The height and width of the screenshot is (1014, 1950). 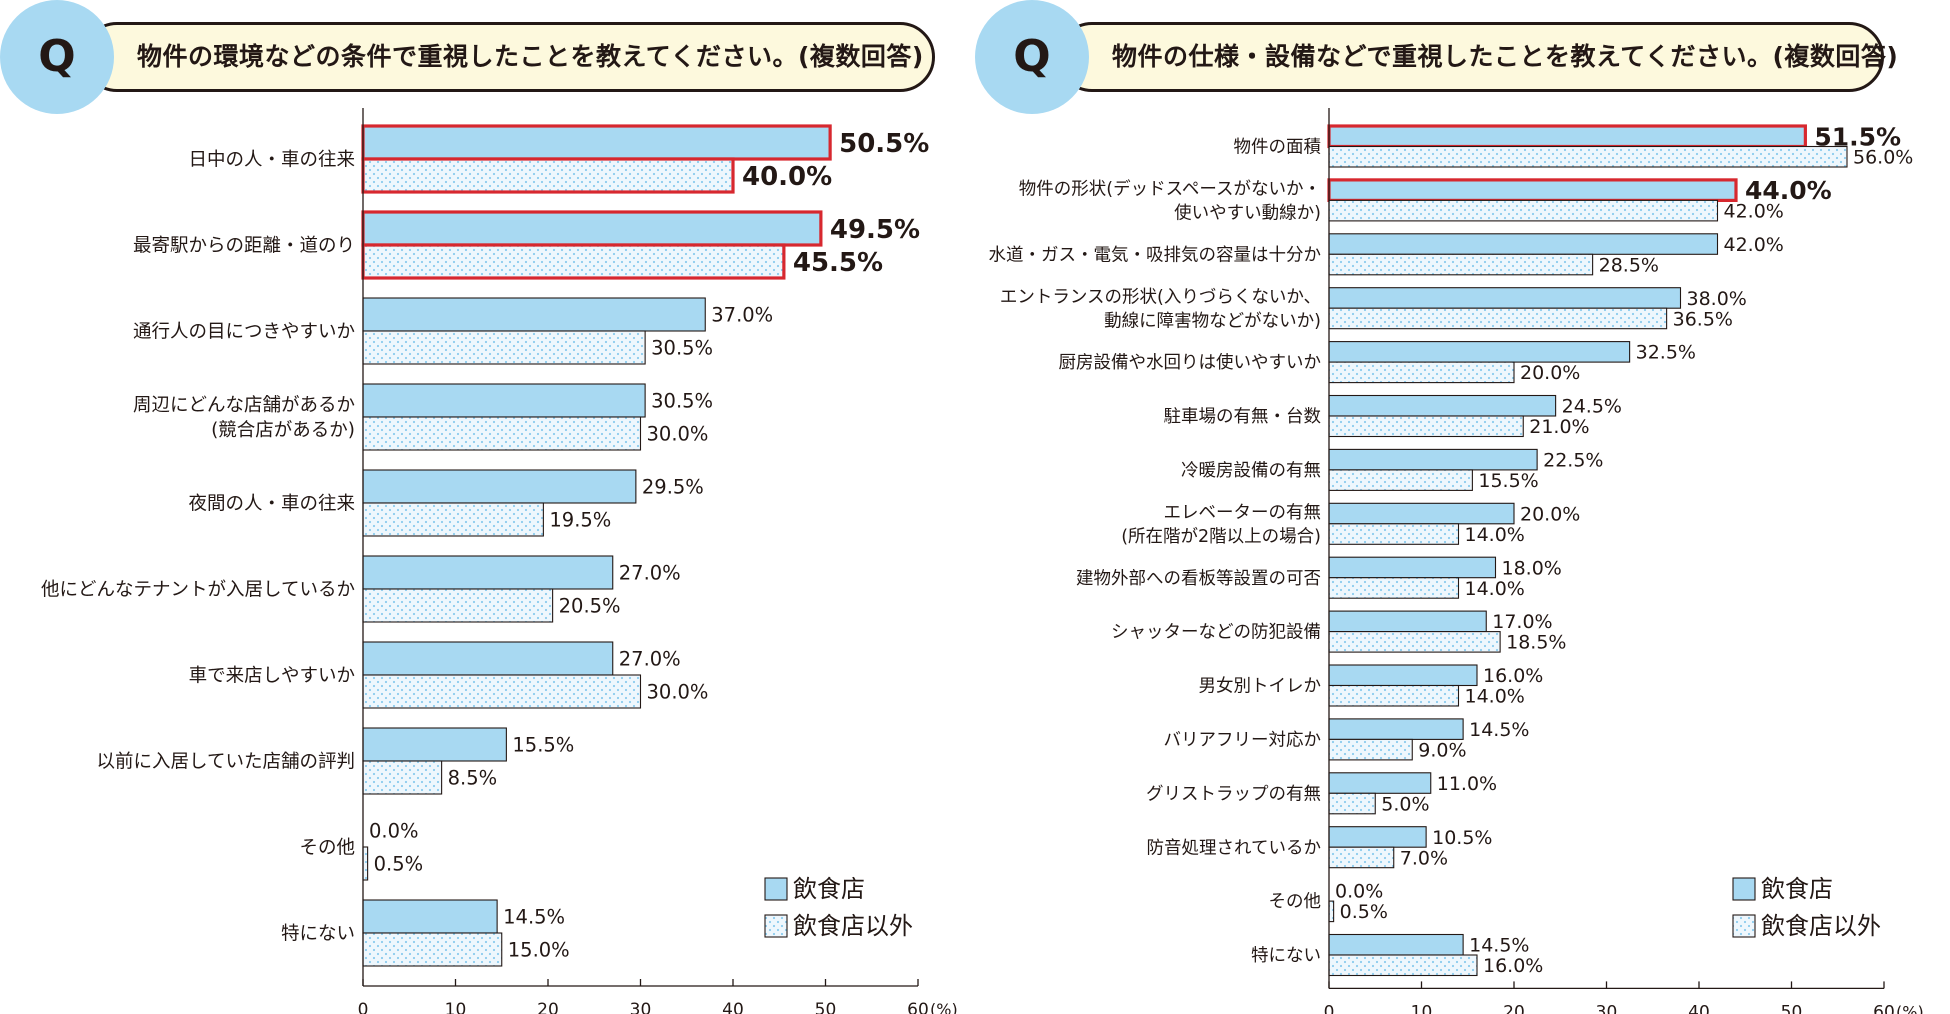 I want to click on category-group: 厨房設備や水回りは使いやすいか 32.5% 20.0%, so click(x=1377, y=362).